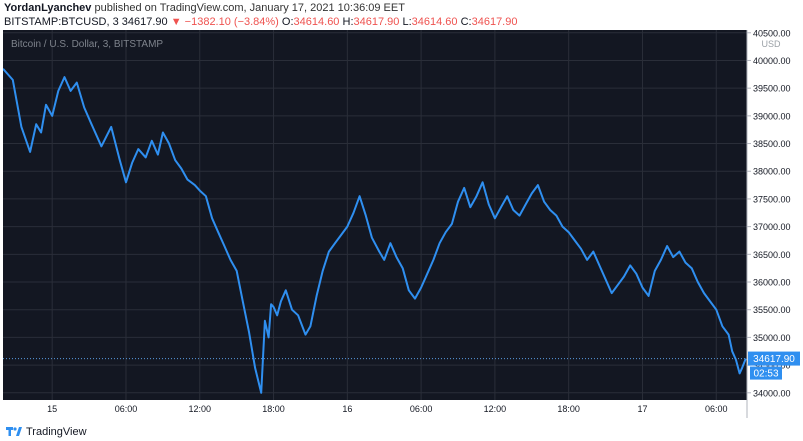  Describe the element at coordinates (772, 310) in the screenshot. I see `y-tick-label: 35500.00` at that location.